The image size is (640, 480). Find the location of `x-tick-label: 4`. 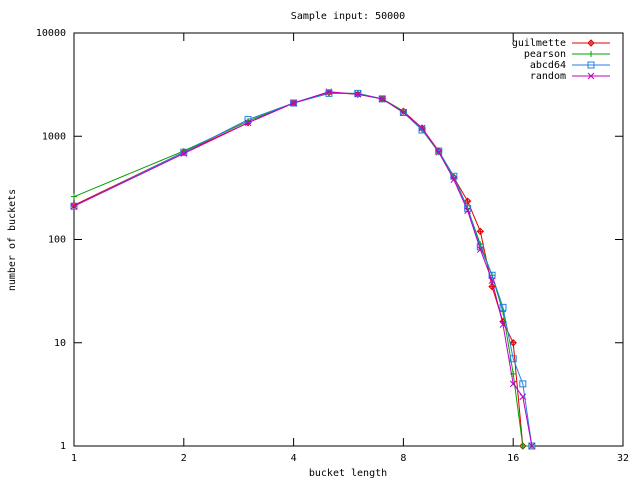

x-tick-label: 4 is located at coordinates (294, 458).